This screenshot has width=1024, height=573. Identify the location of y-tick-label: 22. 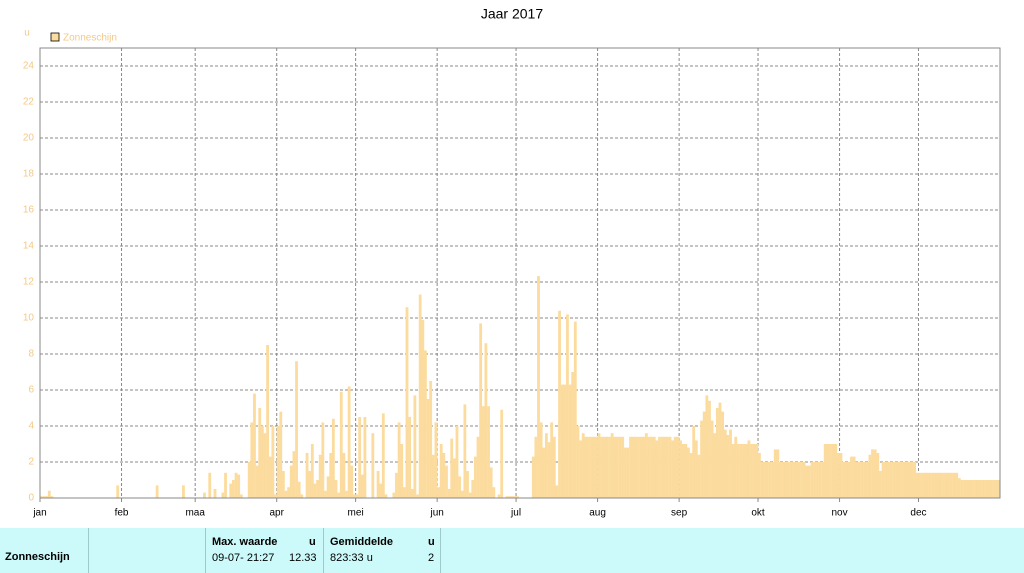
(29, 102).